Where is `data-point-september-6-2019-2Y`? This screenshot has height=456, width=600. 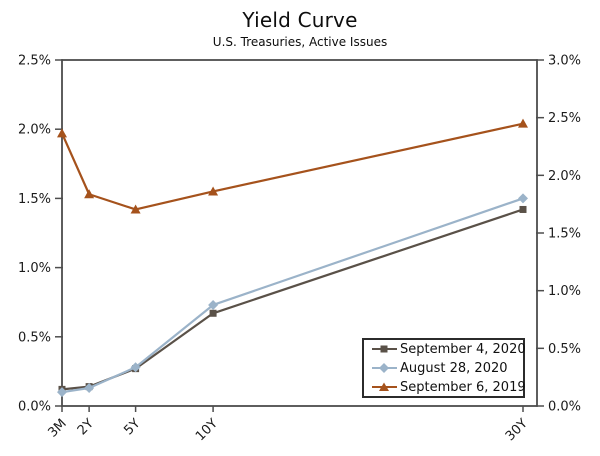
data-point-september-6-2019-2Y is located at coordinates (89, 194).